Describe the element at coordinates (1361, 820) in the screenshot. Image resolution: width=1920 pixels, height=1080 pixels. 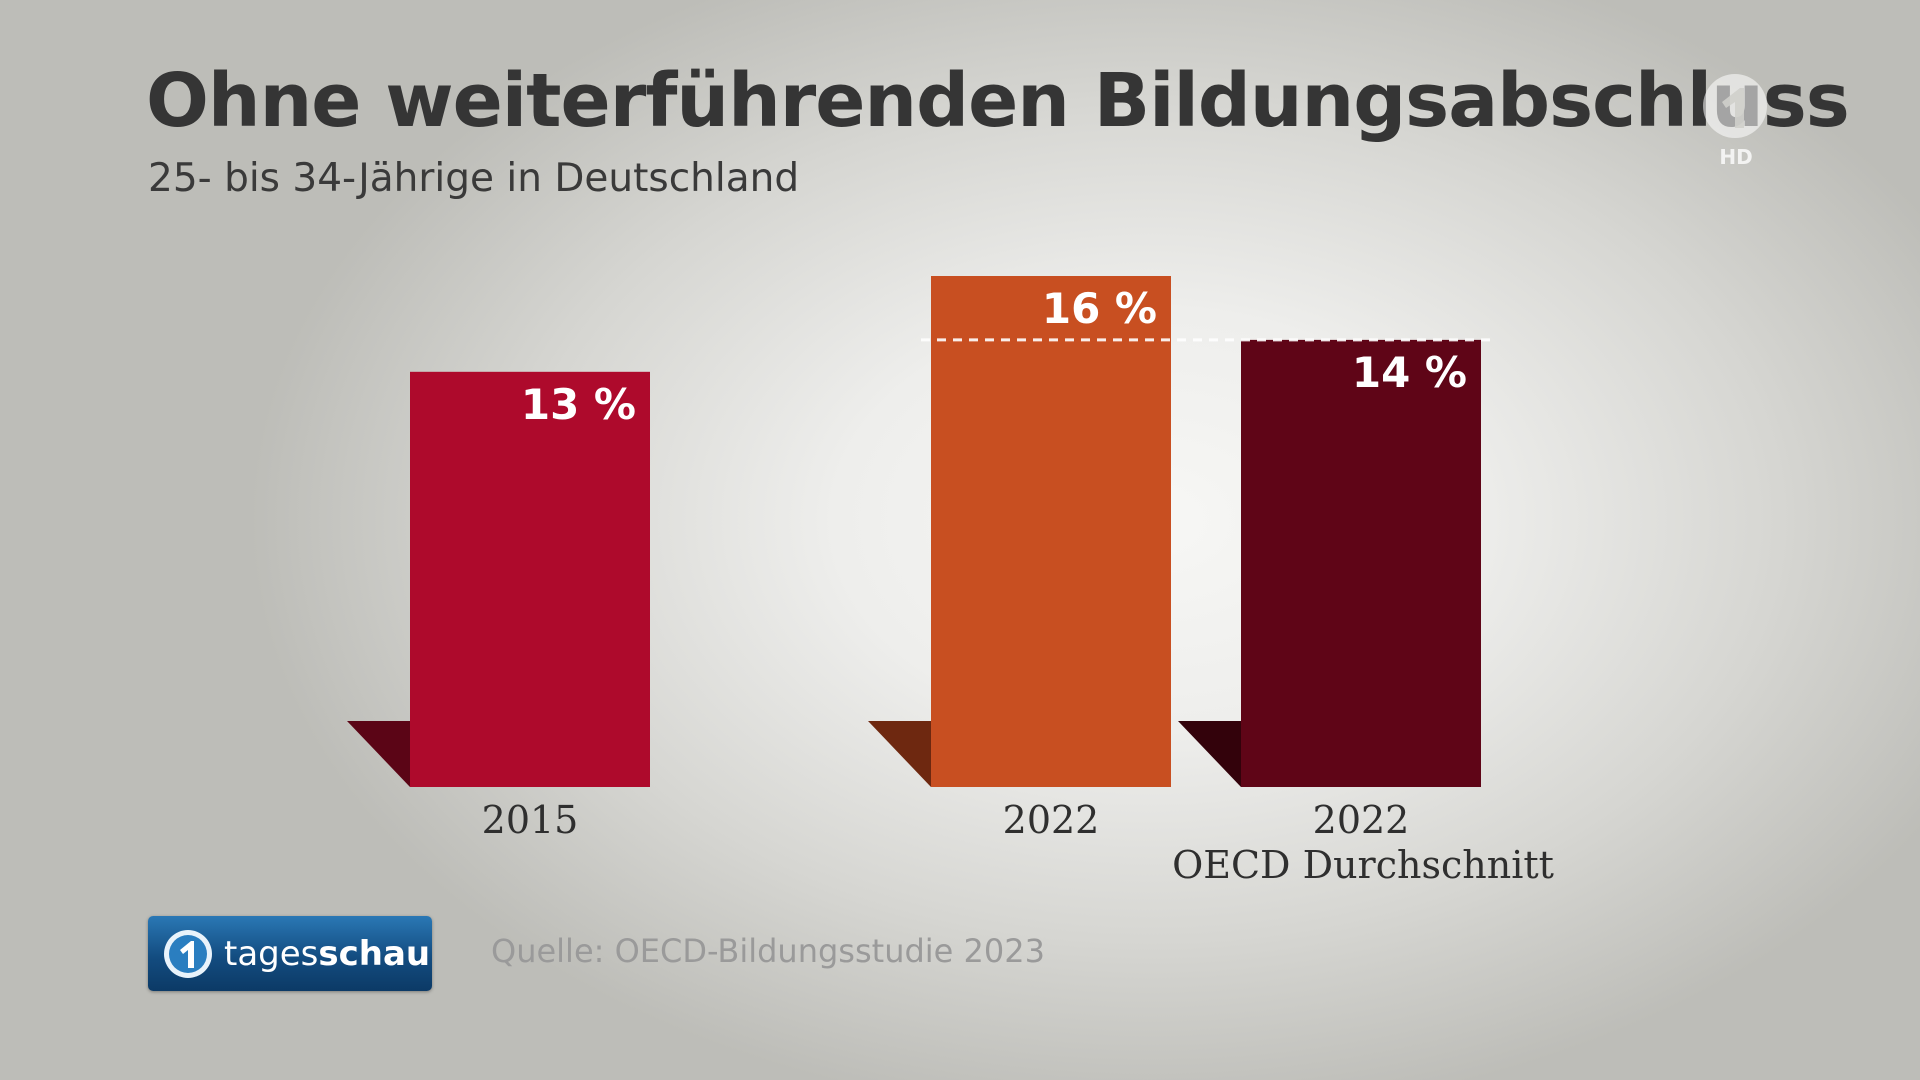
I see `bar-2022-oecd-category-label: 2022` at that location.